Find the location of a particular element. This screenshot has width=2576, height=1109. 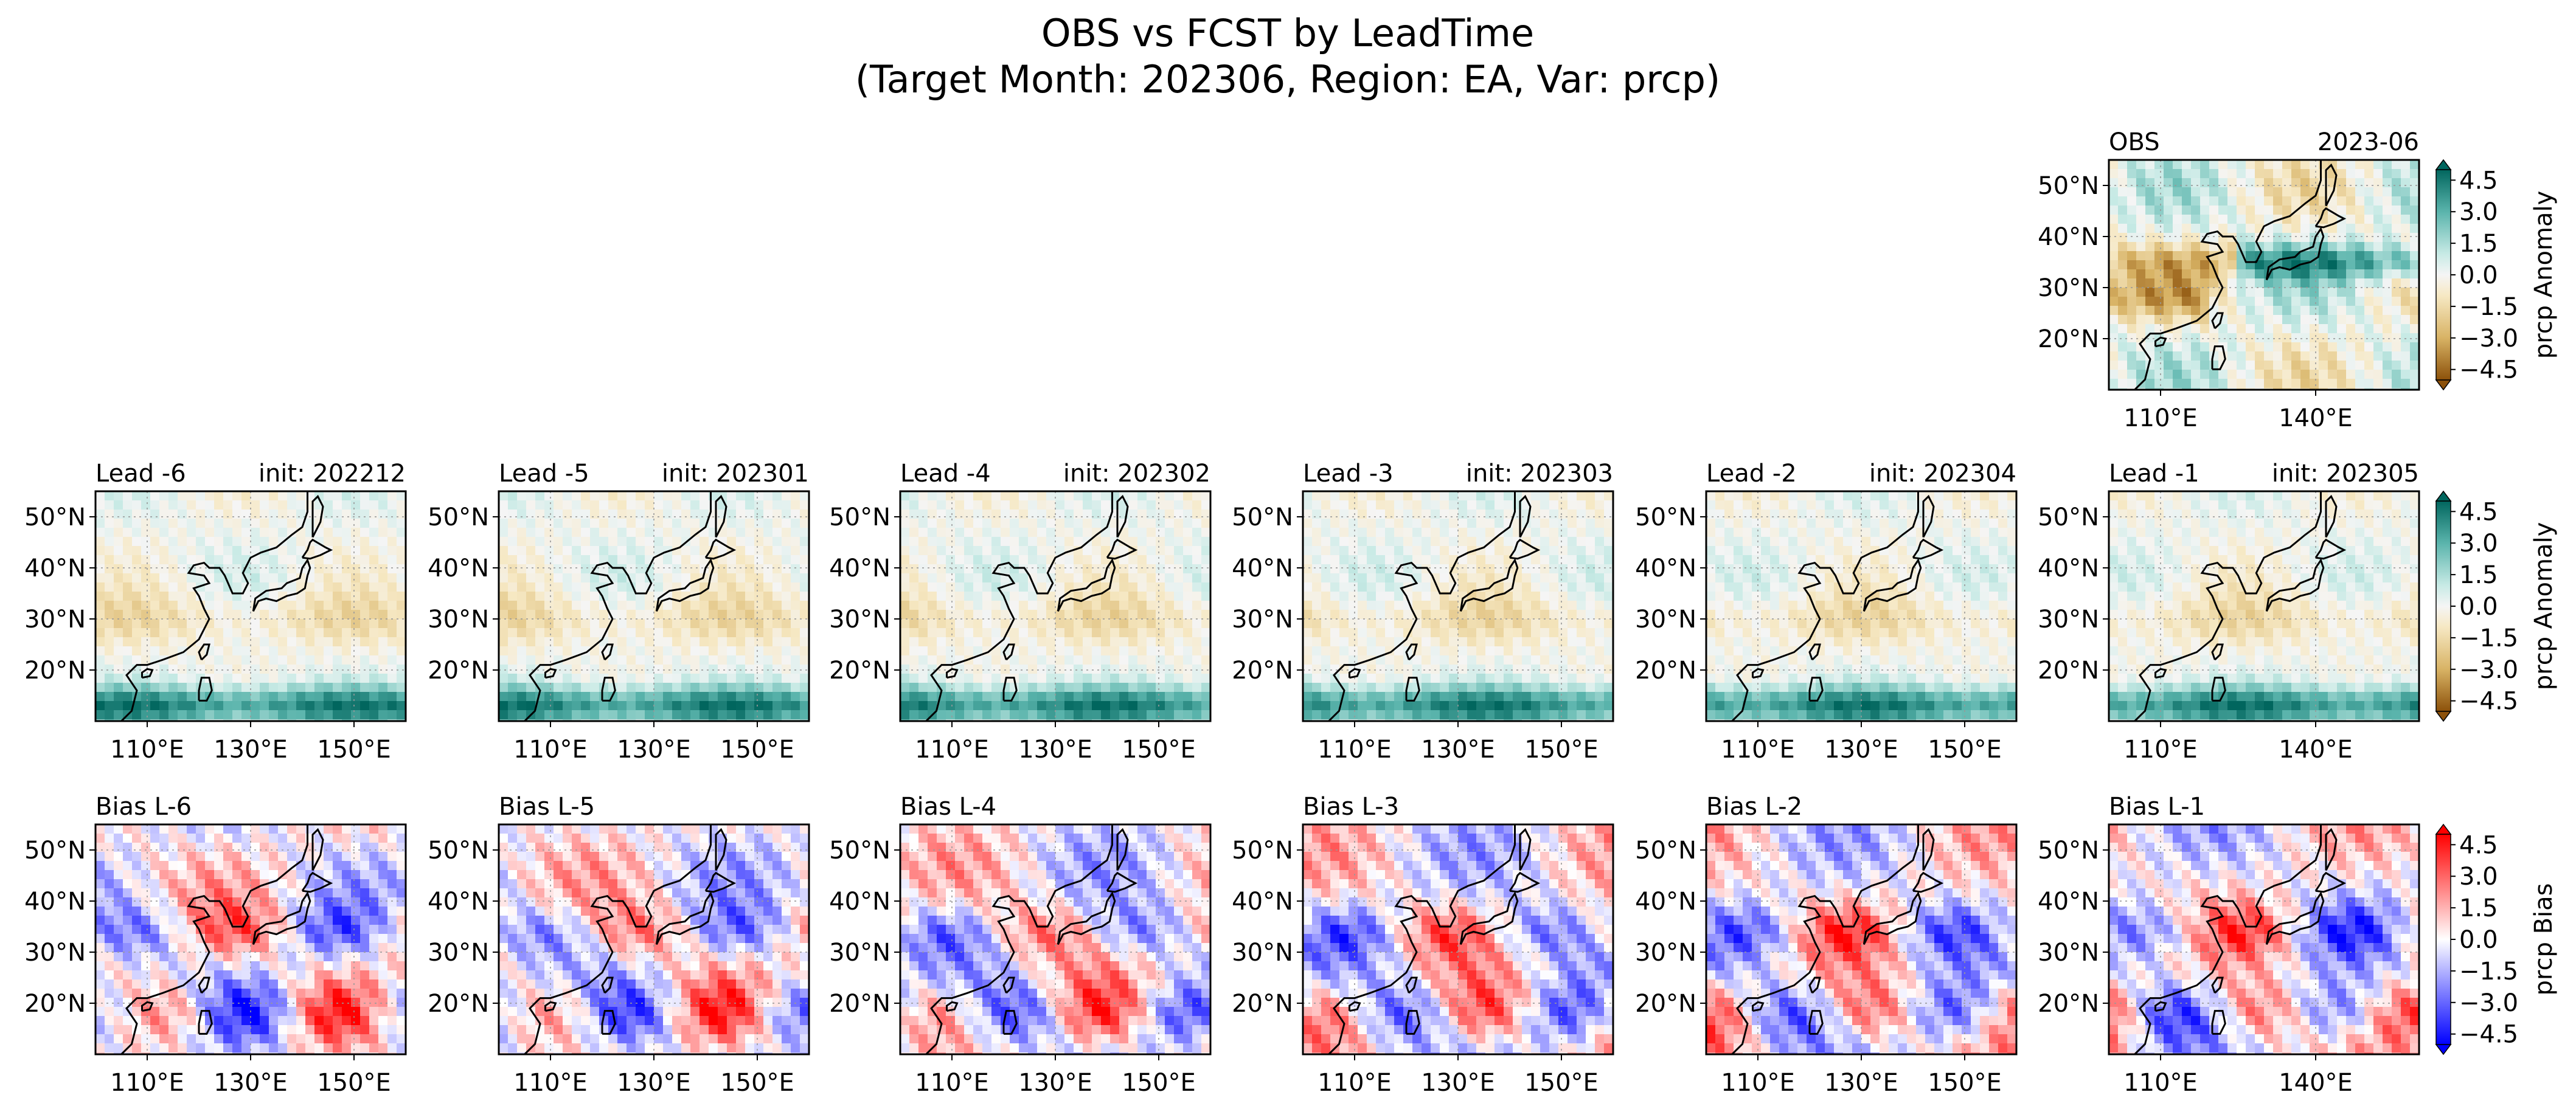

bias-panel-4-title-left: Bias L-4 is located at coordinates (948, 807).